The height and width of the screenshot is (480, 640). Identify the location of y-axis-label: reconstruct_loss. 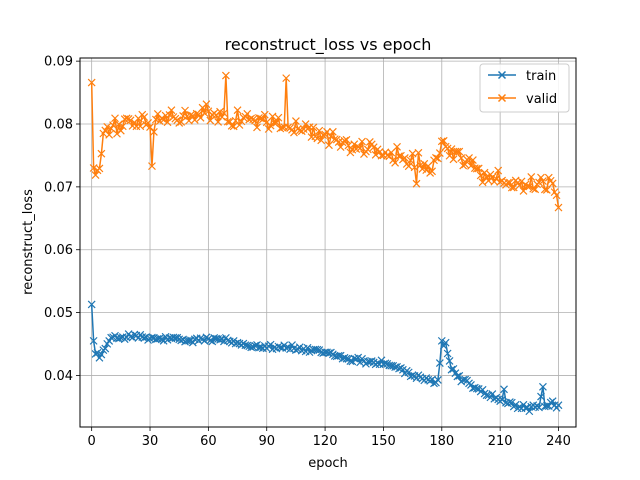
(28, 242).